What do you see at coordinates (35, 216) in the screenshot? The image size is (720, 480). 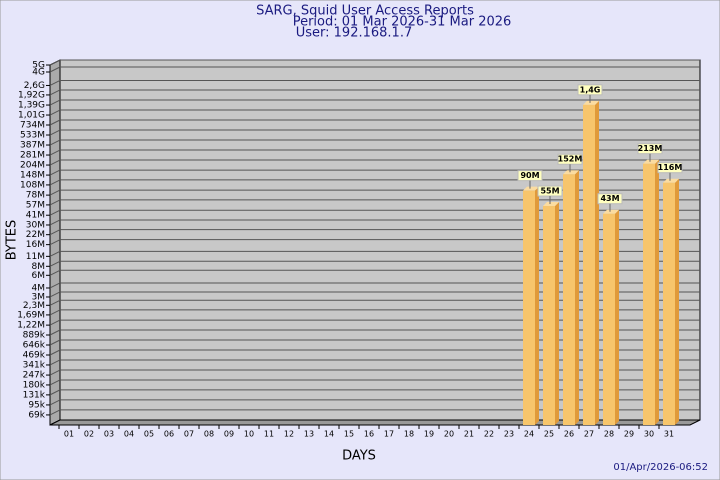 I see `y-tick-label: 41M` at bounding box center [35, 216].